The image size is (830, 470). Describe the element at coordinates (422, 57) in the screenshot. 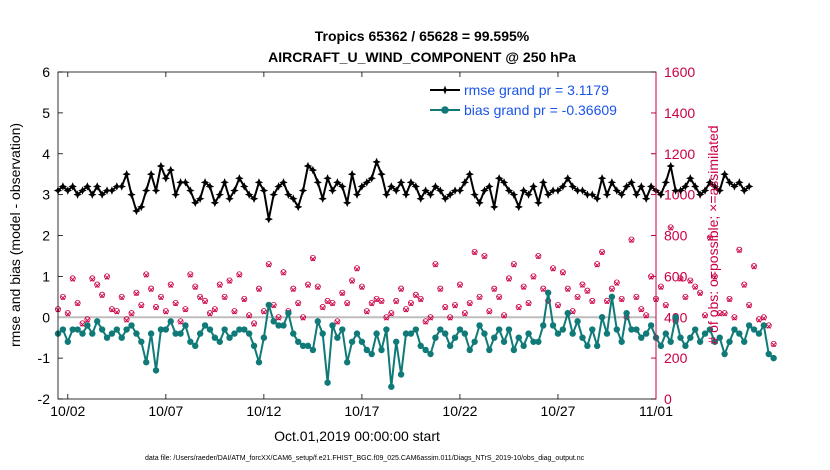

I see `chart-title-line2: AIRCRAFT_U_WIND_COMPONENT @ 250 hPa` at that location.